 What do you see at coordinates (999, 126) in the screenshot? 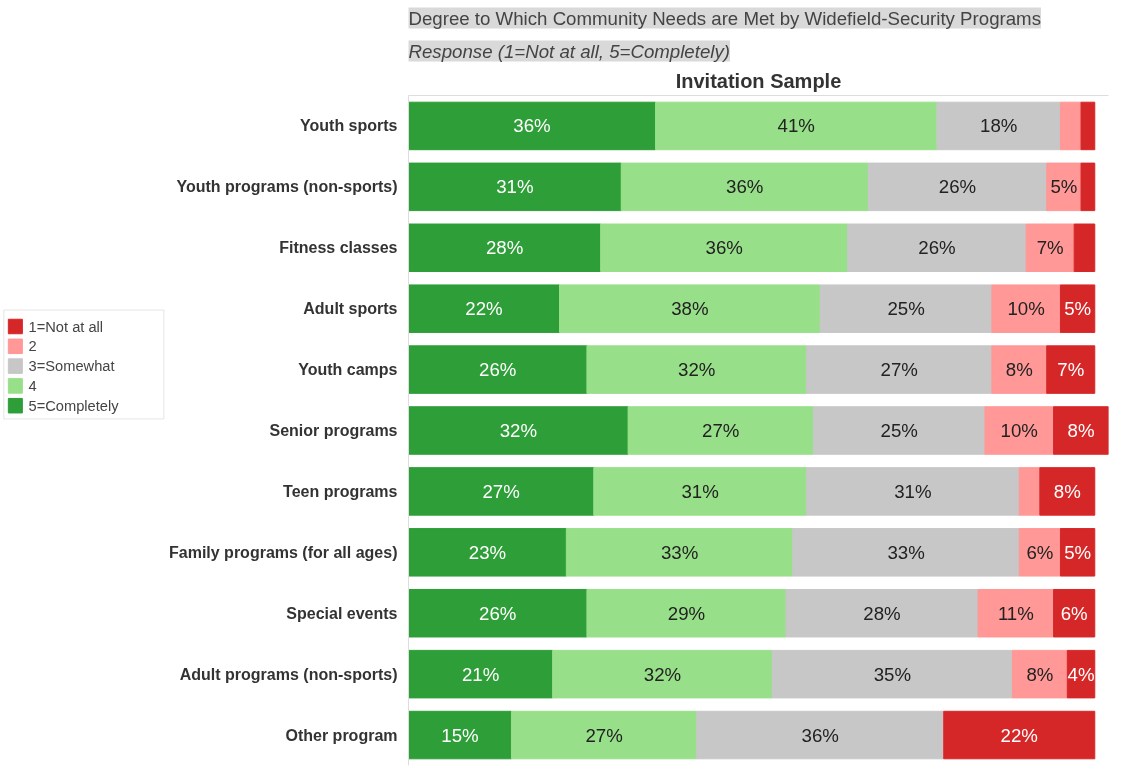
I see `data-label: 18%` at bounding box center [999, 126].